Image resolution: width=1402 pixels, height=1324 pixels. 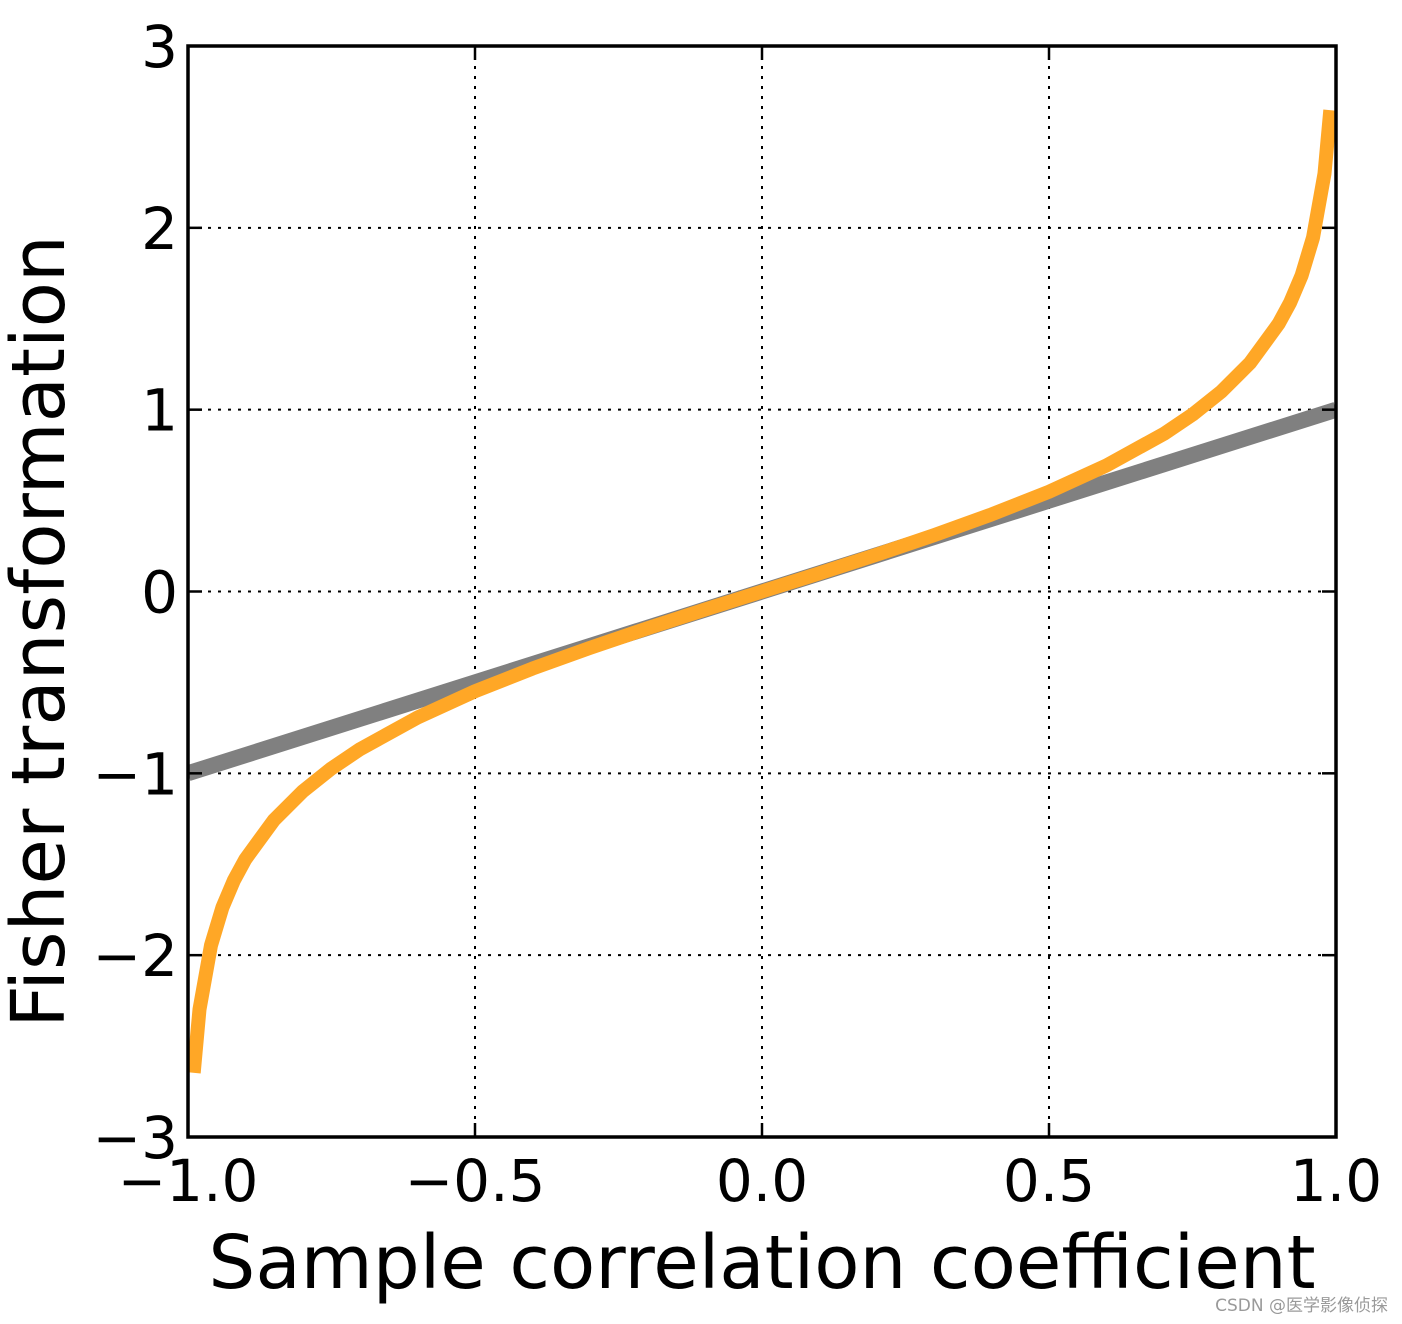 What do you see at coordinates (188, 1181) in the screenshot?
I see `x-tick-label: −1.0` at bounding box center [188, 1181].